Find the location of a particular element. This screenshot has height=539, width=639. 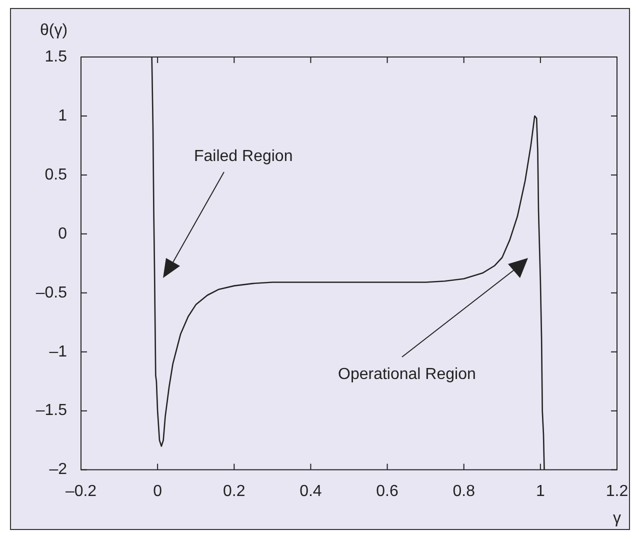

x-tick-label: –0.2 is located at coordinates (81, 491).